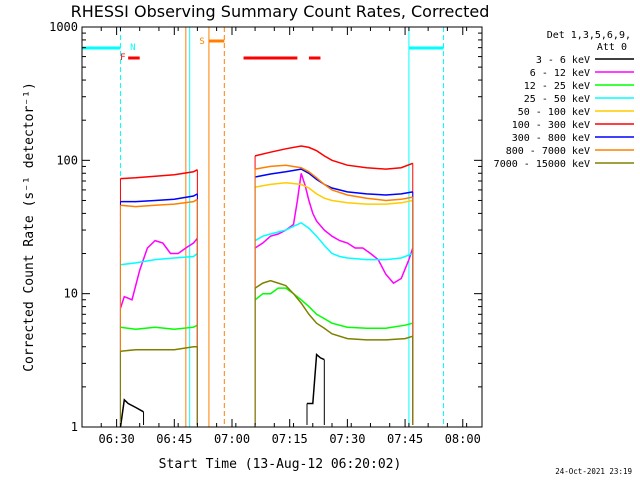  I want to click on legend-label: 300 - 800 keV, so click(551, 138).